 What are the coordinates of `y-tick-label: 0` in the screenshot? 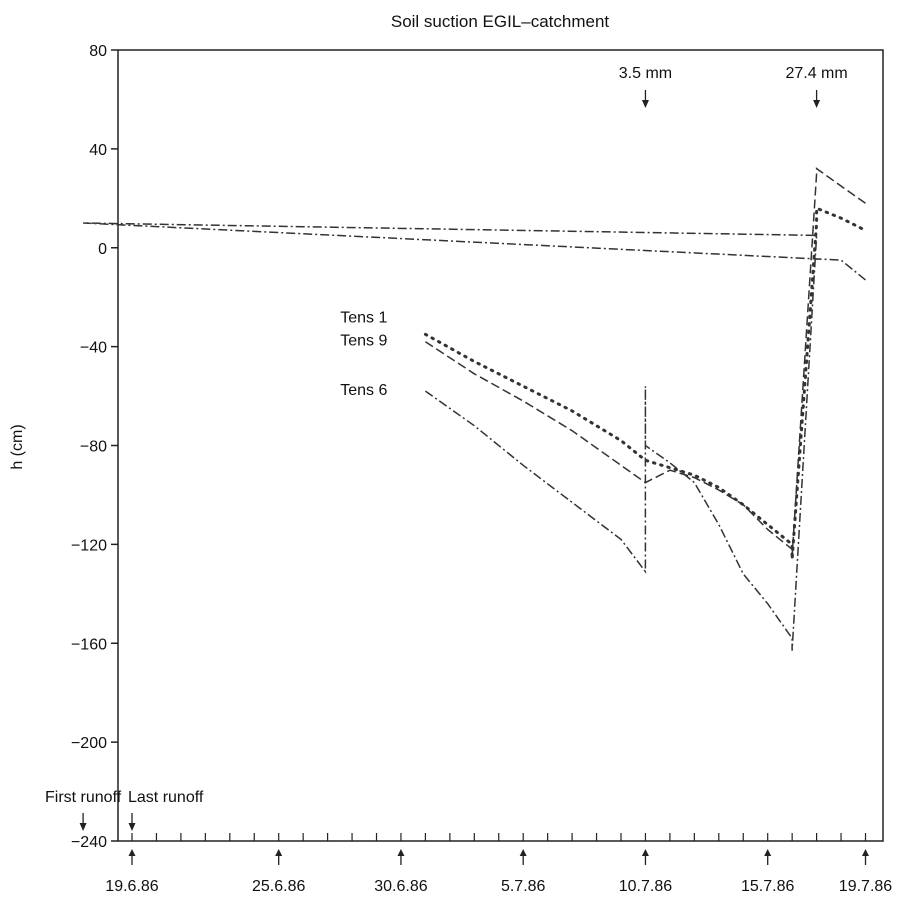 It's located at (102, 249).